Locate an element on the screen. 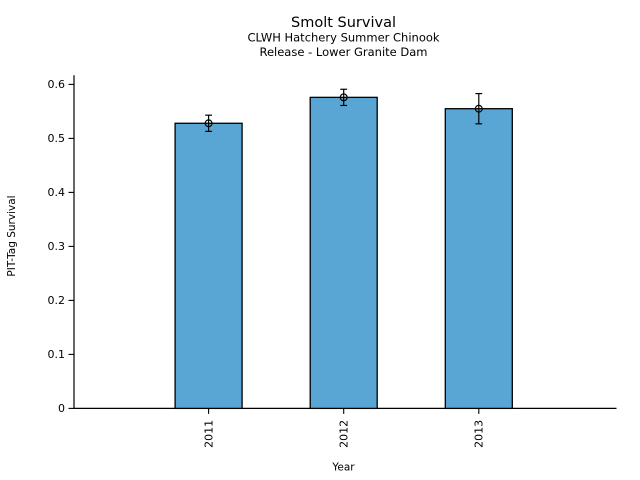 The height and width of the screenshot is (480, 640). ytick-label-0.5: 0.5 is located at coordinates (57, 138).